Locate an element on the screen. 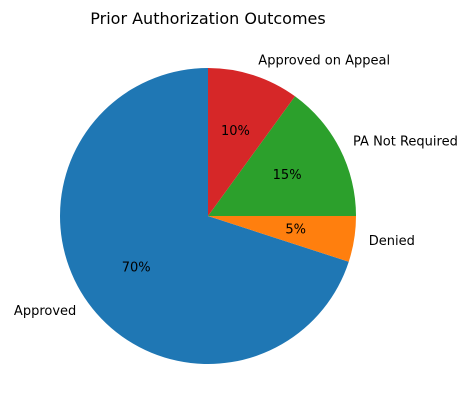 This screenshot has height=411, width=475. slice-label-denied: Denied is located at coordinates (392, 241).